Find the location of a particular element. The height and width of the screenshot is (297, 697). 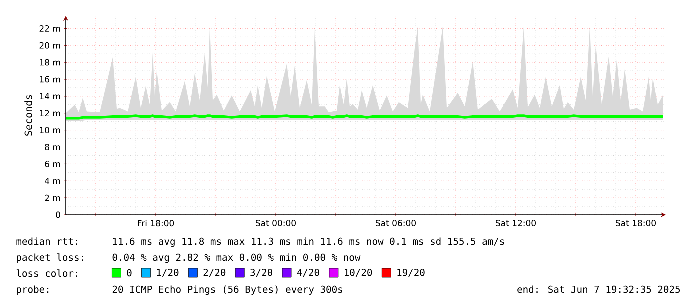

y-tick-label: 14 m is located at coordinates (50, 96).